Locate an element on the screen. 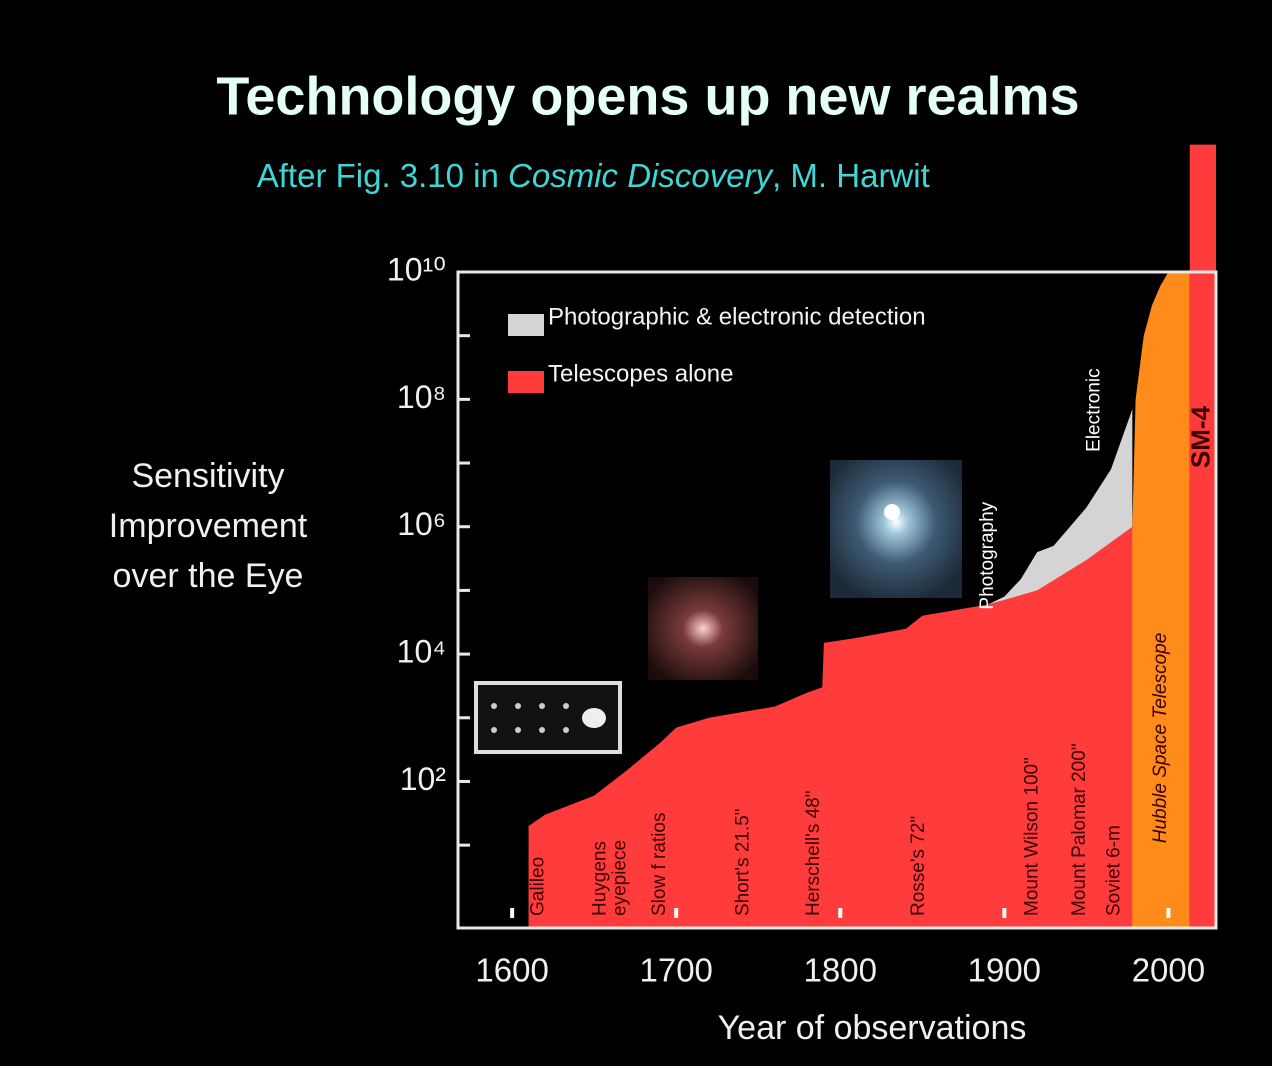 The height and width of the screenshot is (1066, 1272). band-label-group: Hubble Space Telescope is located at coordinates (1160, 738).